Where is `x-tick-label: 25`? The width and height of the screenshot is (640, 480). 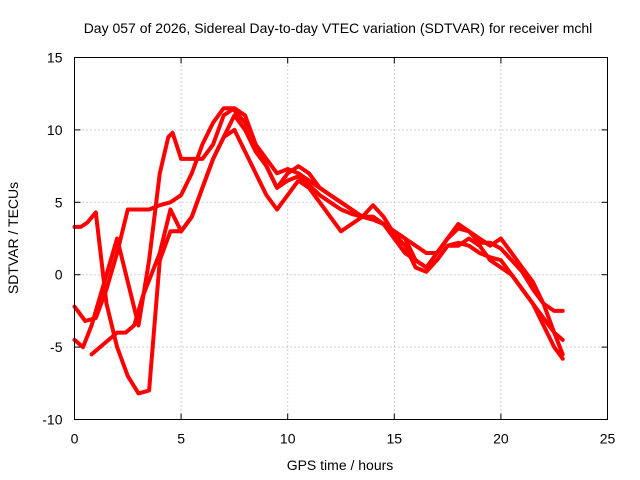
x-tick-label: 25 is located at coordinates (608, 439).